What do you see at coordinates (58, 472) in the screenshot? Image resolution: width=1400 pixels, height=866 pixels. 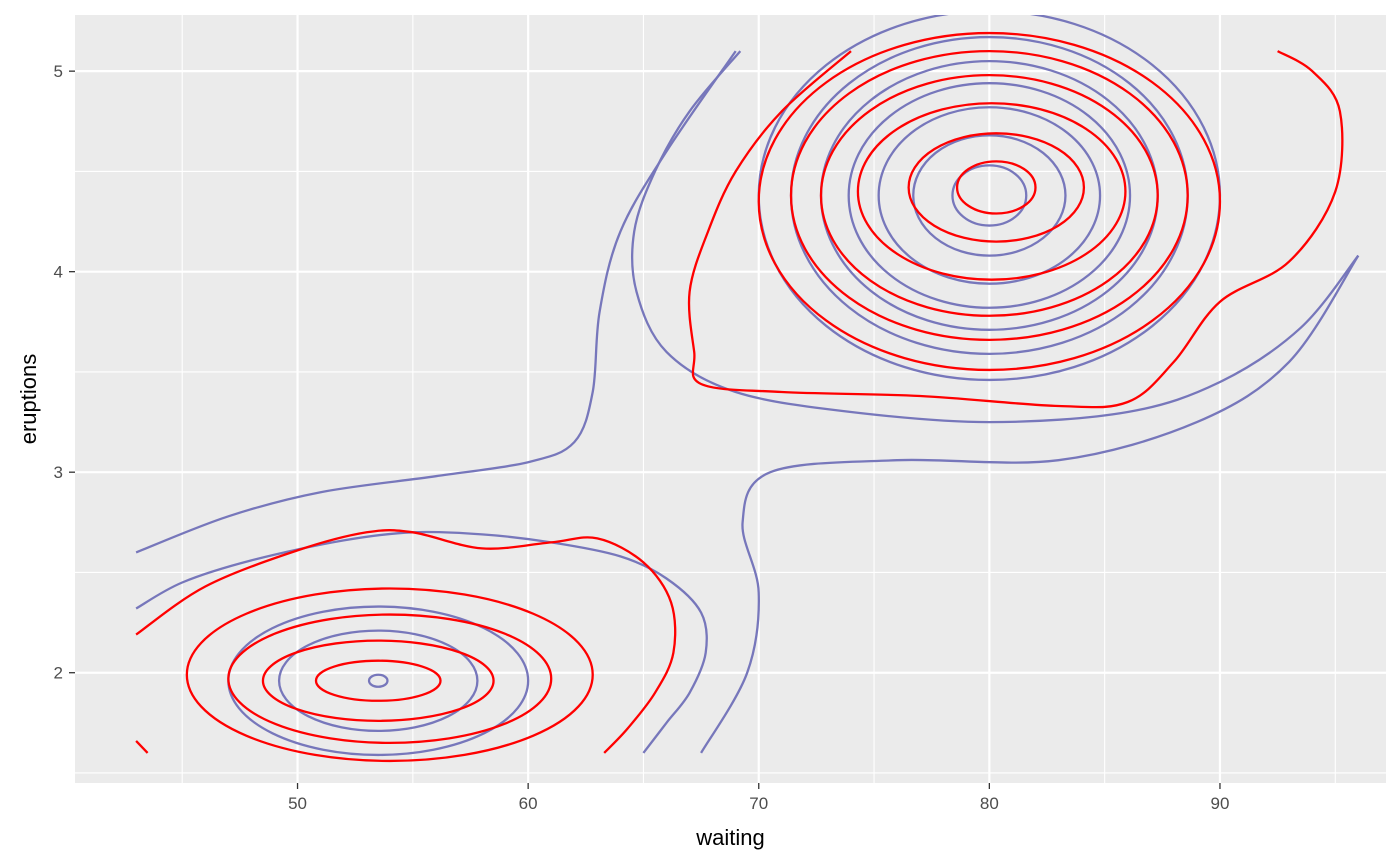 I see `y-tick-label: 3` at bounding box center [58, 472].